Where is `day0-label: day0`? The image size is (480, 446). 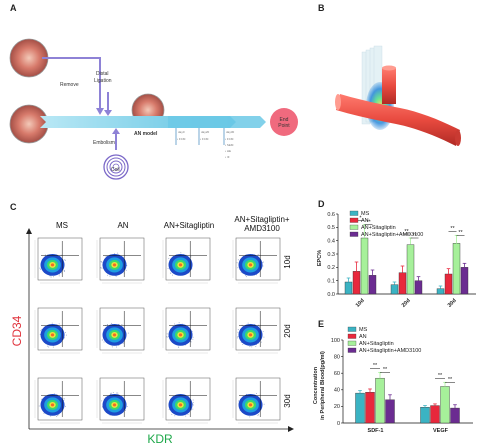
day0-label: day0 is located at coordinates (181, 132).